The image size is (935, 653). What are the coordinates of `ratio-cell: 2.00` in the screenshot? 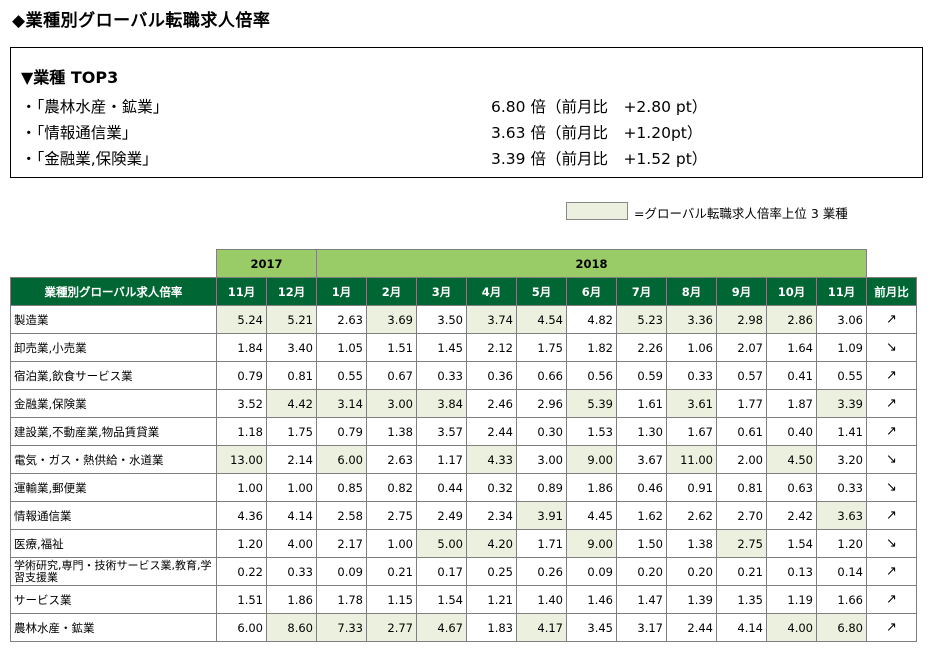 It's located at (741, 459).